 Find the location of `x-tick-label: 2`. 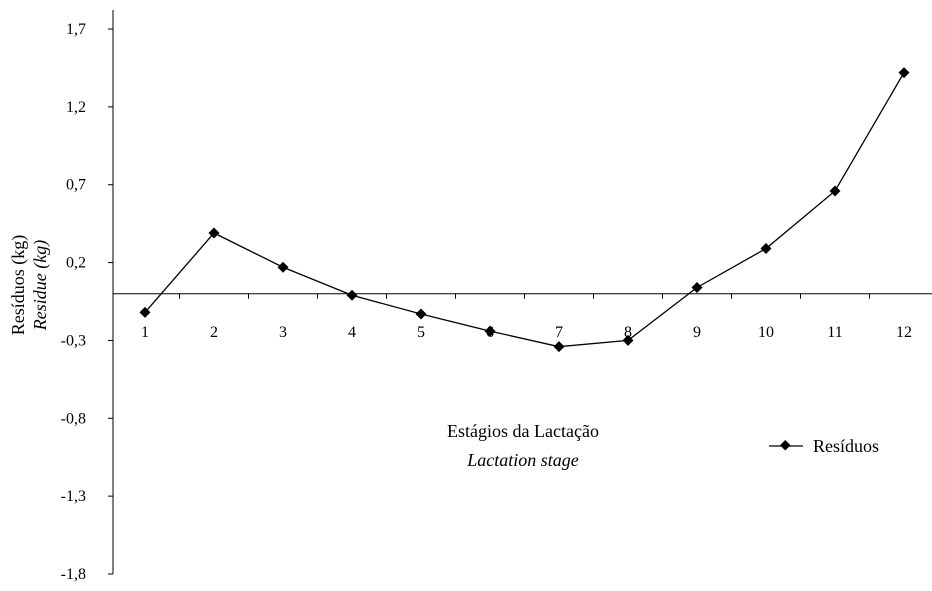

x-tick-label: 2 is located at coordinates (214, 332).